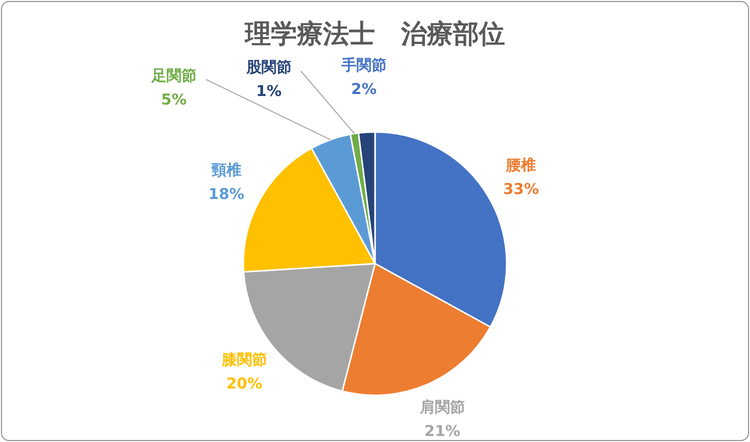 This screenshot has width=750, height=442. I want to click on data-label: 2%, so click(364, 89).